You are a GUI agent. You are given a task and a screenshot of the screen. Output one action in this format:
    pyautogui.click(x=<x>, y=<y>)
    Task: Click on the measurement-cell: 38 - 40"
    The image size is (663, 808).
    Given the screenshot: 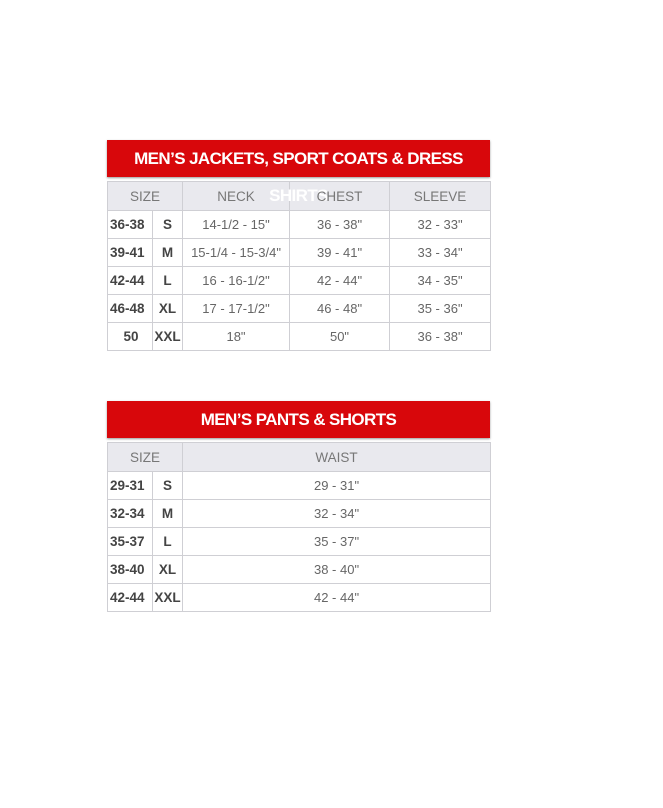 What is the action you would take?
    pyautogui.click(x=337, y=569)
    